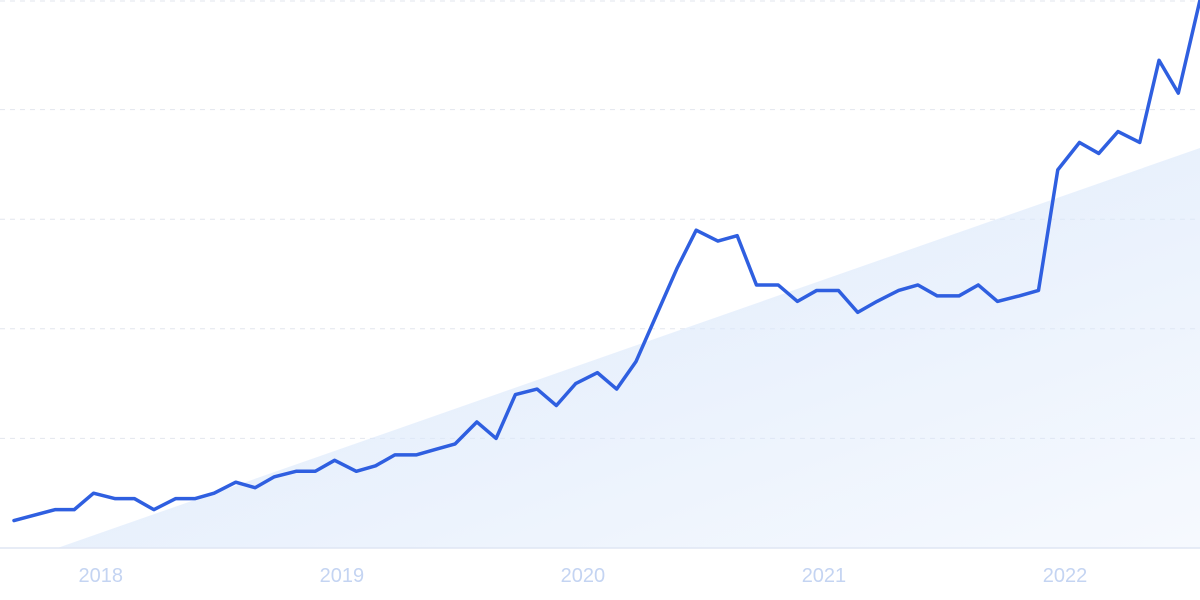 This screenshot has width=1200, height=600. I want to click on x-axis-ticks: 2018 2019 2020 2021 2022, so click(583, 576).